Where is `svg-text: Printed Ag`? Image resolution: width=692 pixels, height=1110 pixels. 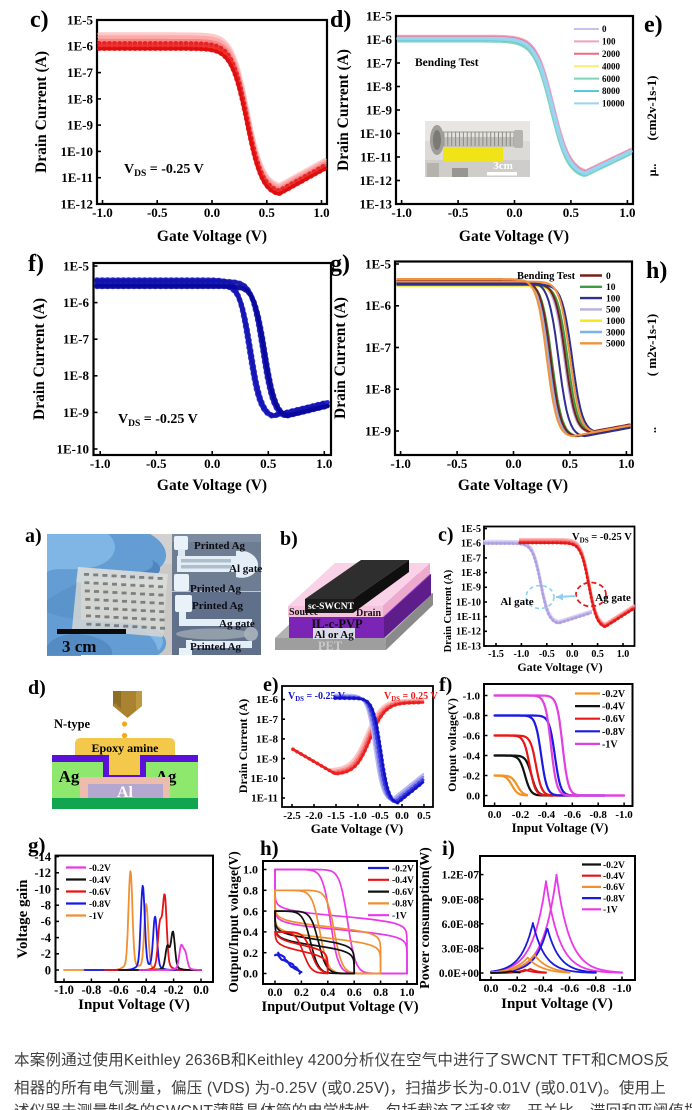
svg-text: Printed Ag is located at coordinates (218, 606).